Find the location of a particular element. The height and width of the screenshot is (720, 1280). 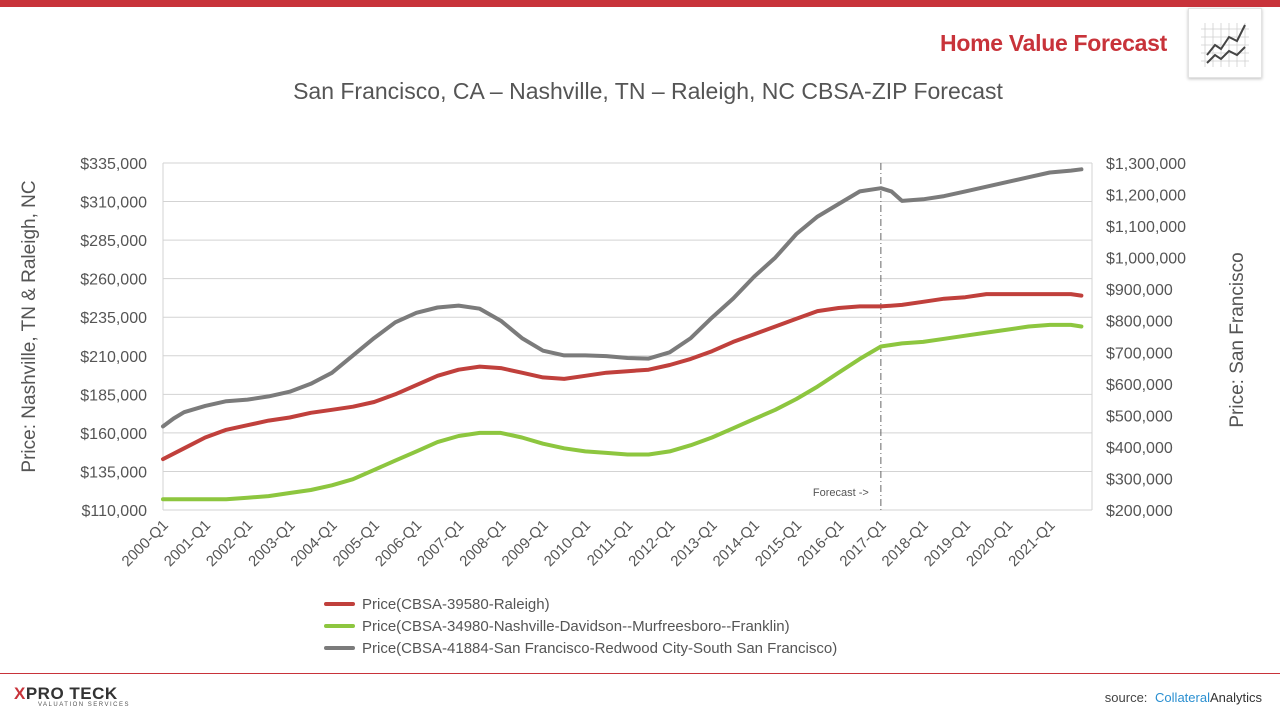

y-tick-label-right: $300,000 is located at coordinates (1139, 479).